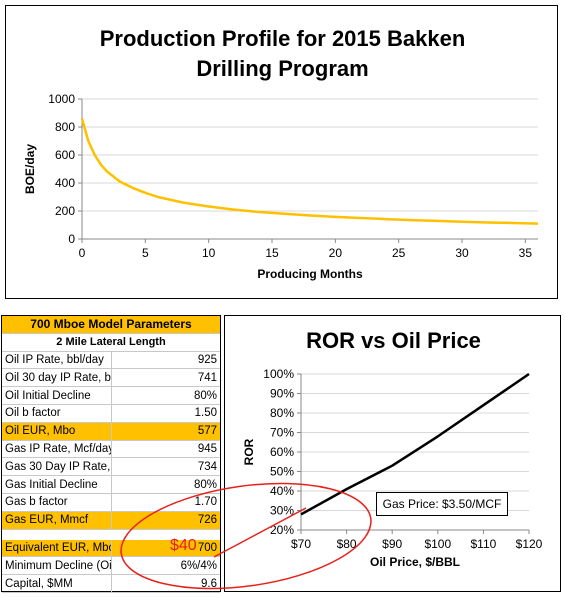  Describe the element at coordinates (249, 451) in the screenshot. I see `y-axis-label: ROR` at that location.